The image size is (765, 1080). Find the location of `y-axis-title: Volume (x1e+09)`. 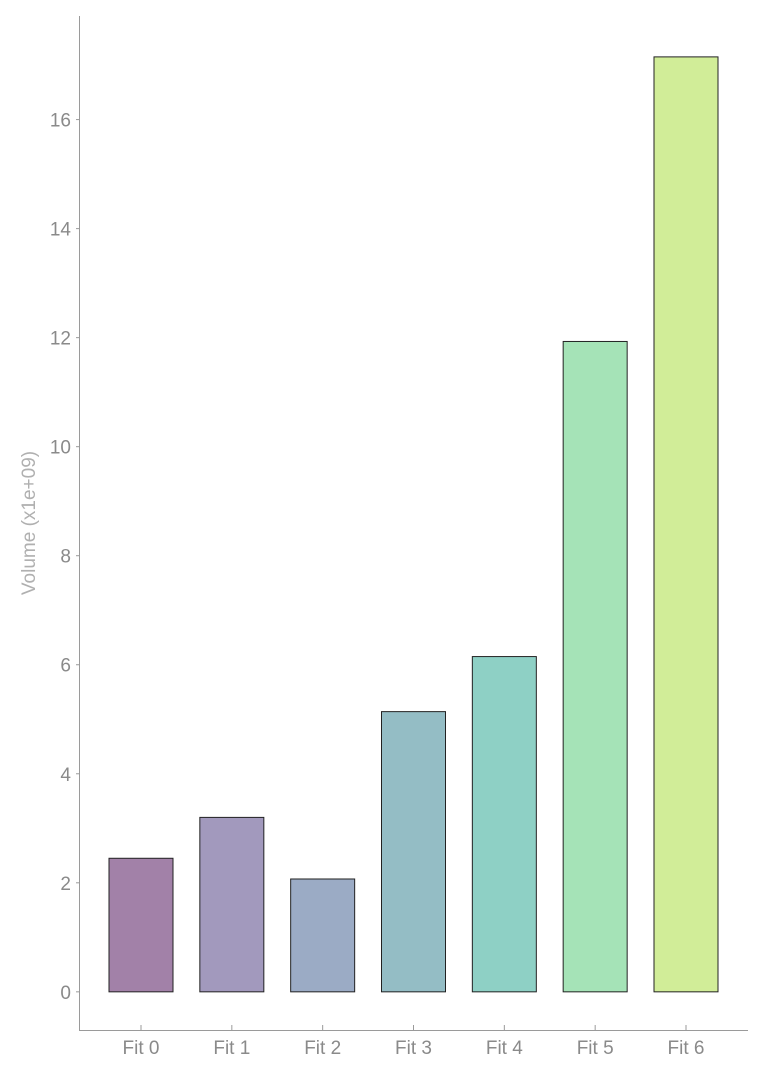

y-axis-title: Volume (x1e+09) is located at coordinates (29, 523).